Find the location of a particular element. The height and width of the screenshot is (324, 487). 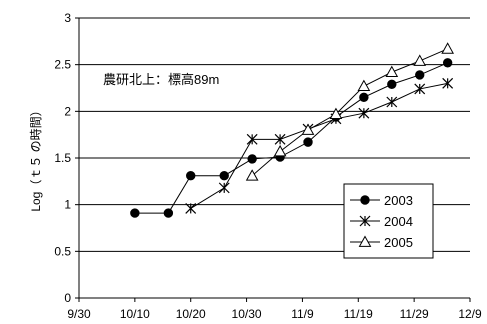

y-tick-label: 0.5 is located at coordinates (62, 251).